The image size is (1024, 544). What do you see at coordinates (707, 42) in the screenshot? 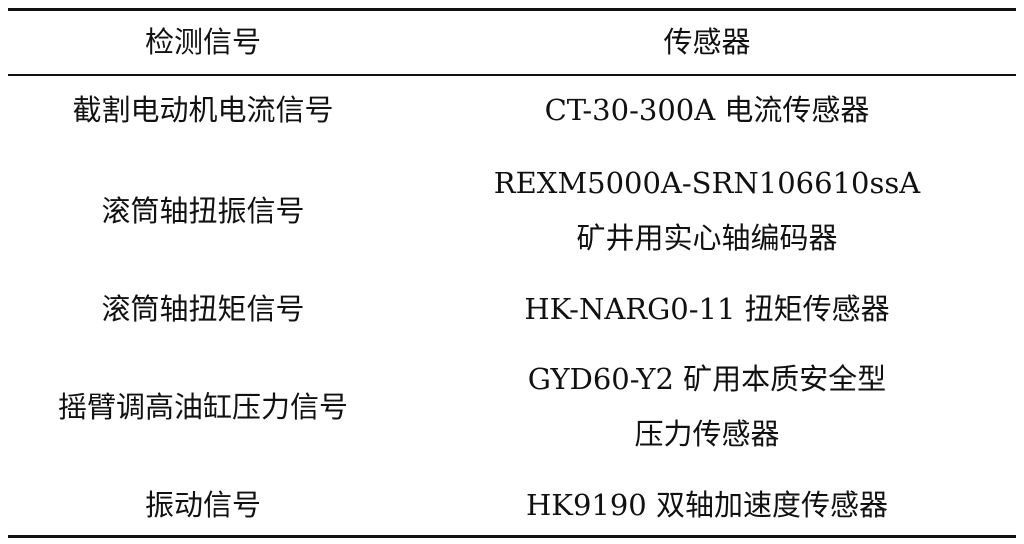
I see `header-sensor: 传感器` at bounding box center [707, 42].